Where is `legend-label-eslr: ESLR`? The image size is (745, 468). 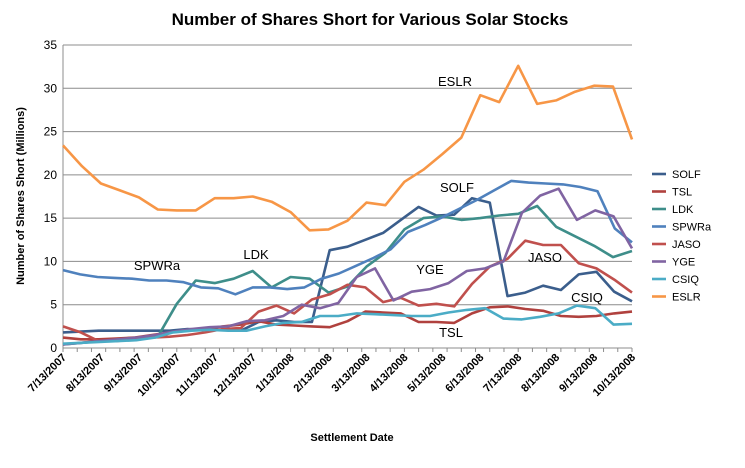 legend-label-eslr: ESLR is located at coordinates (686, 298).